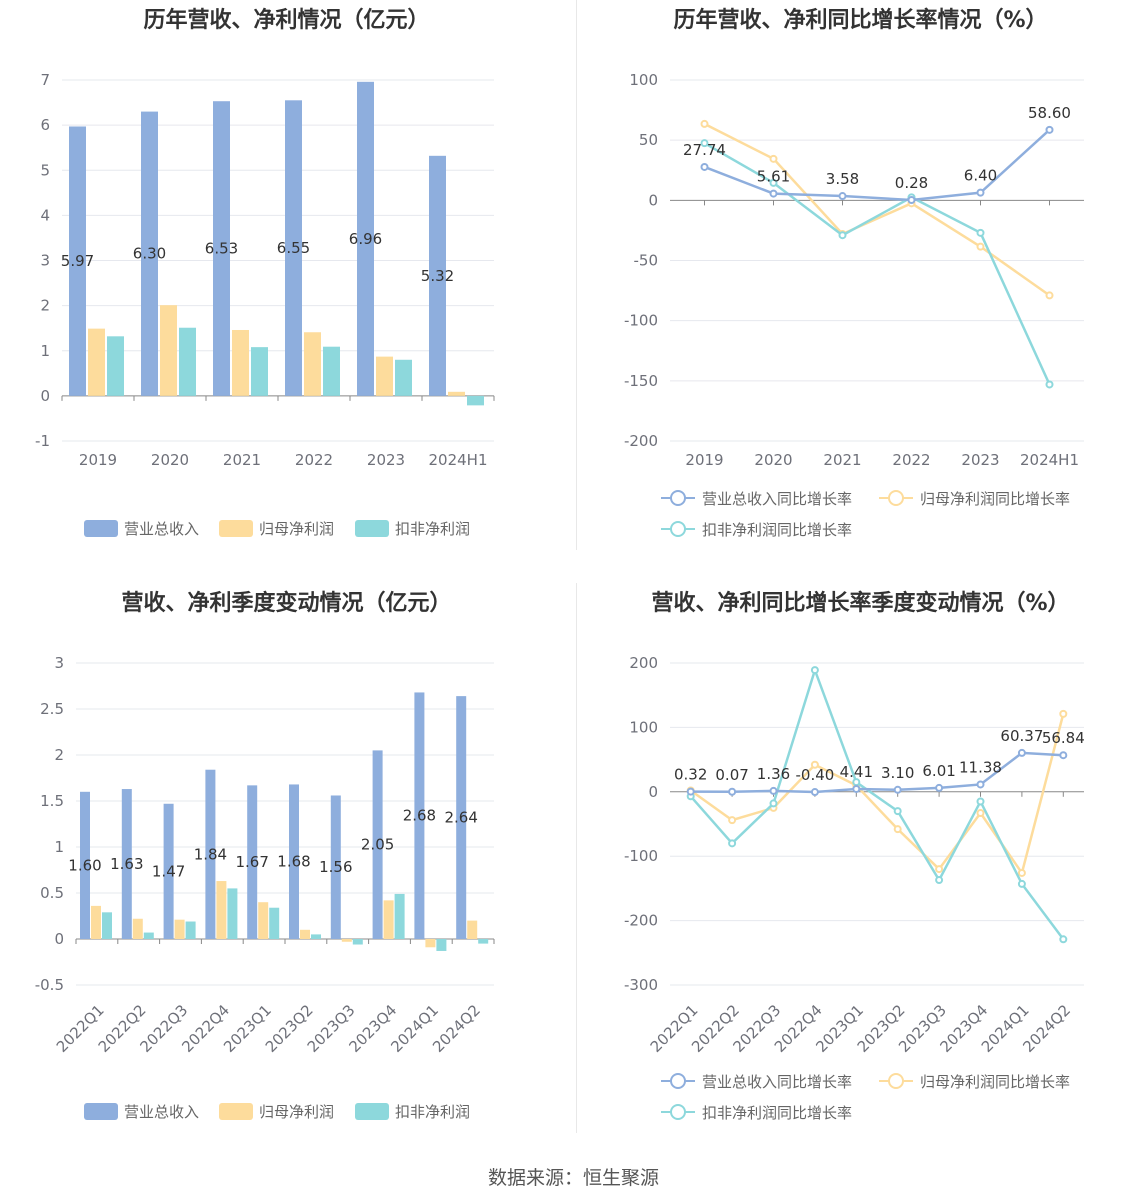 The image size is (1147, 1202). Describe the element at coordinates (126, 864) in the screenshot. I see `data-label: 1.63` at that location.